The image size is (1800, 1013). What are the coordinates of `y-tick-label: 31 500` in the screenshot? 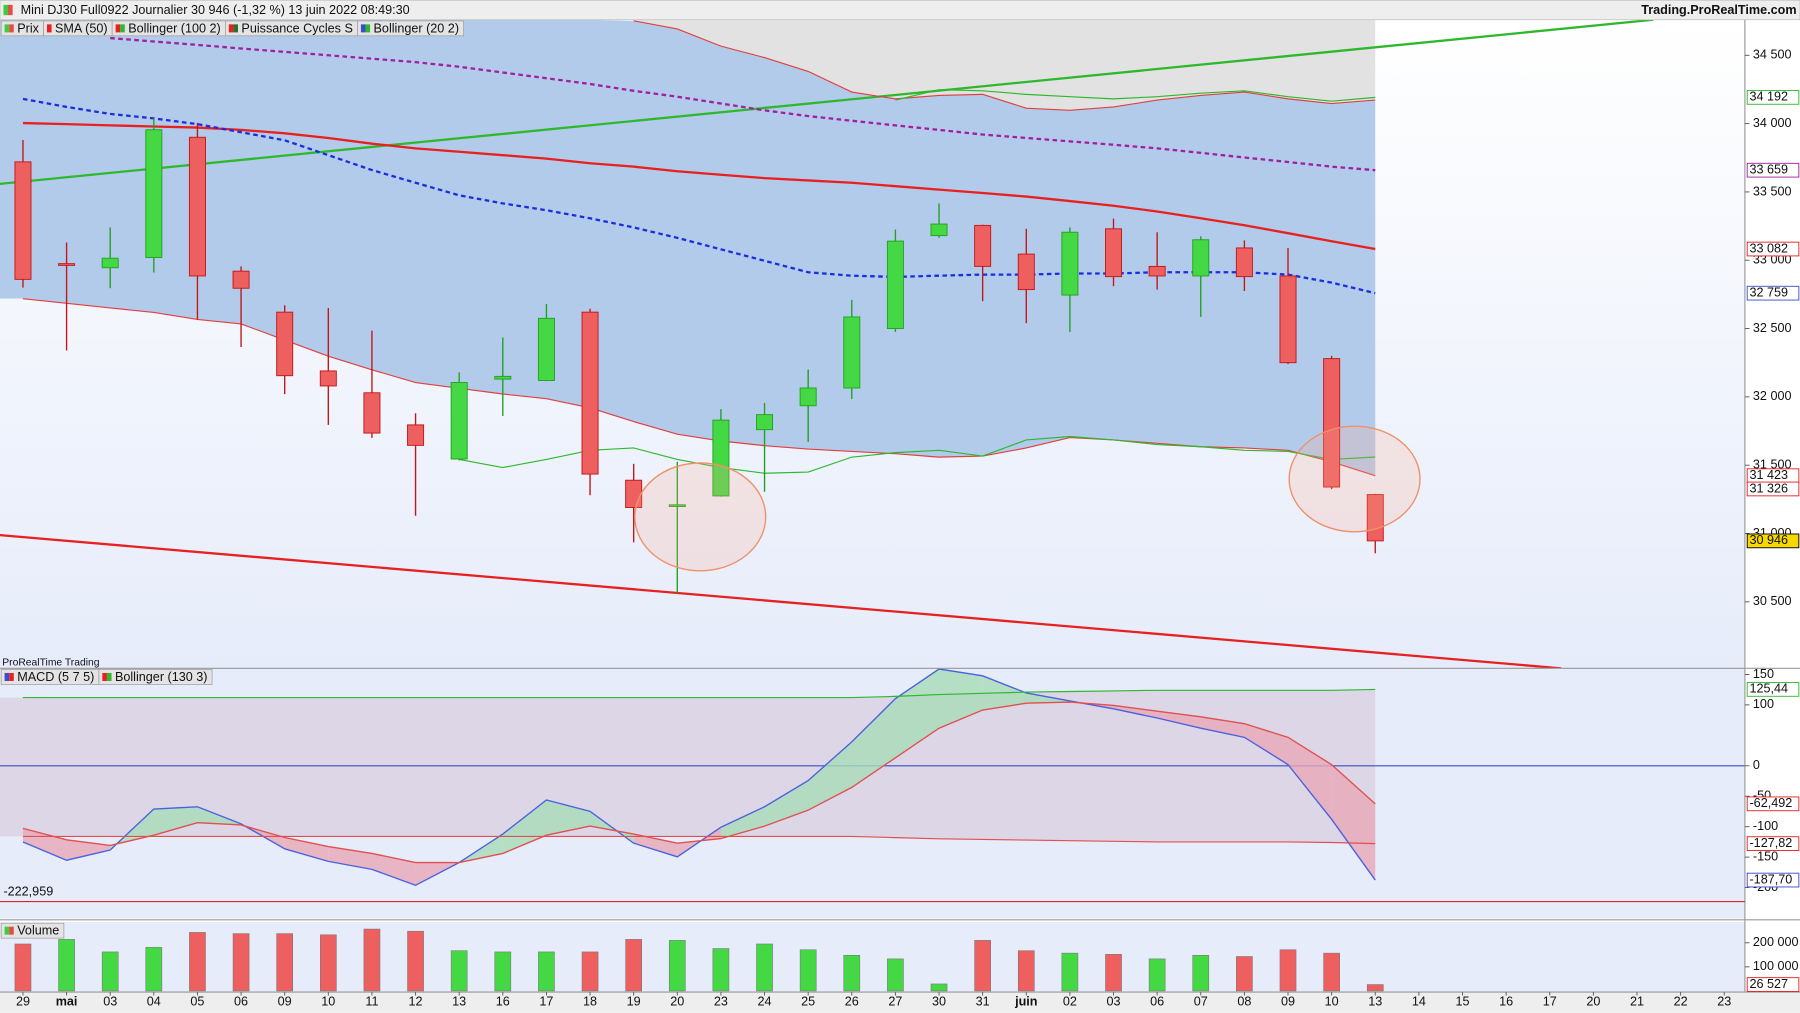 It's located at (1772, 465).